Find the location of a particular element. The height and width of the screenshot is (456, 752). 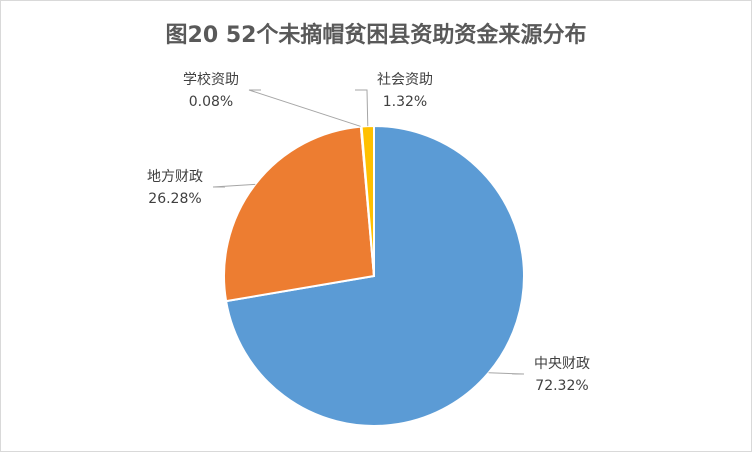

data-label-value: 1.32% is located at coordinates (405, 102).